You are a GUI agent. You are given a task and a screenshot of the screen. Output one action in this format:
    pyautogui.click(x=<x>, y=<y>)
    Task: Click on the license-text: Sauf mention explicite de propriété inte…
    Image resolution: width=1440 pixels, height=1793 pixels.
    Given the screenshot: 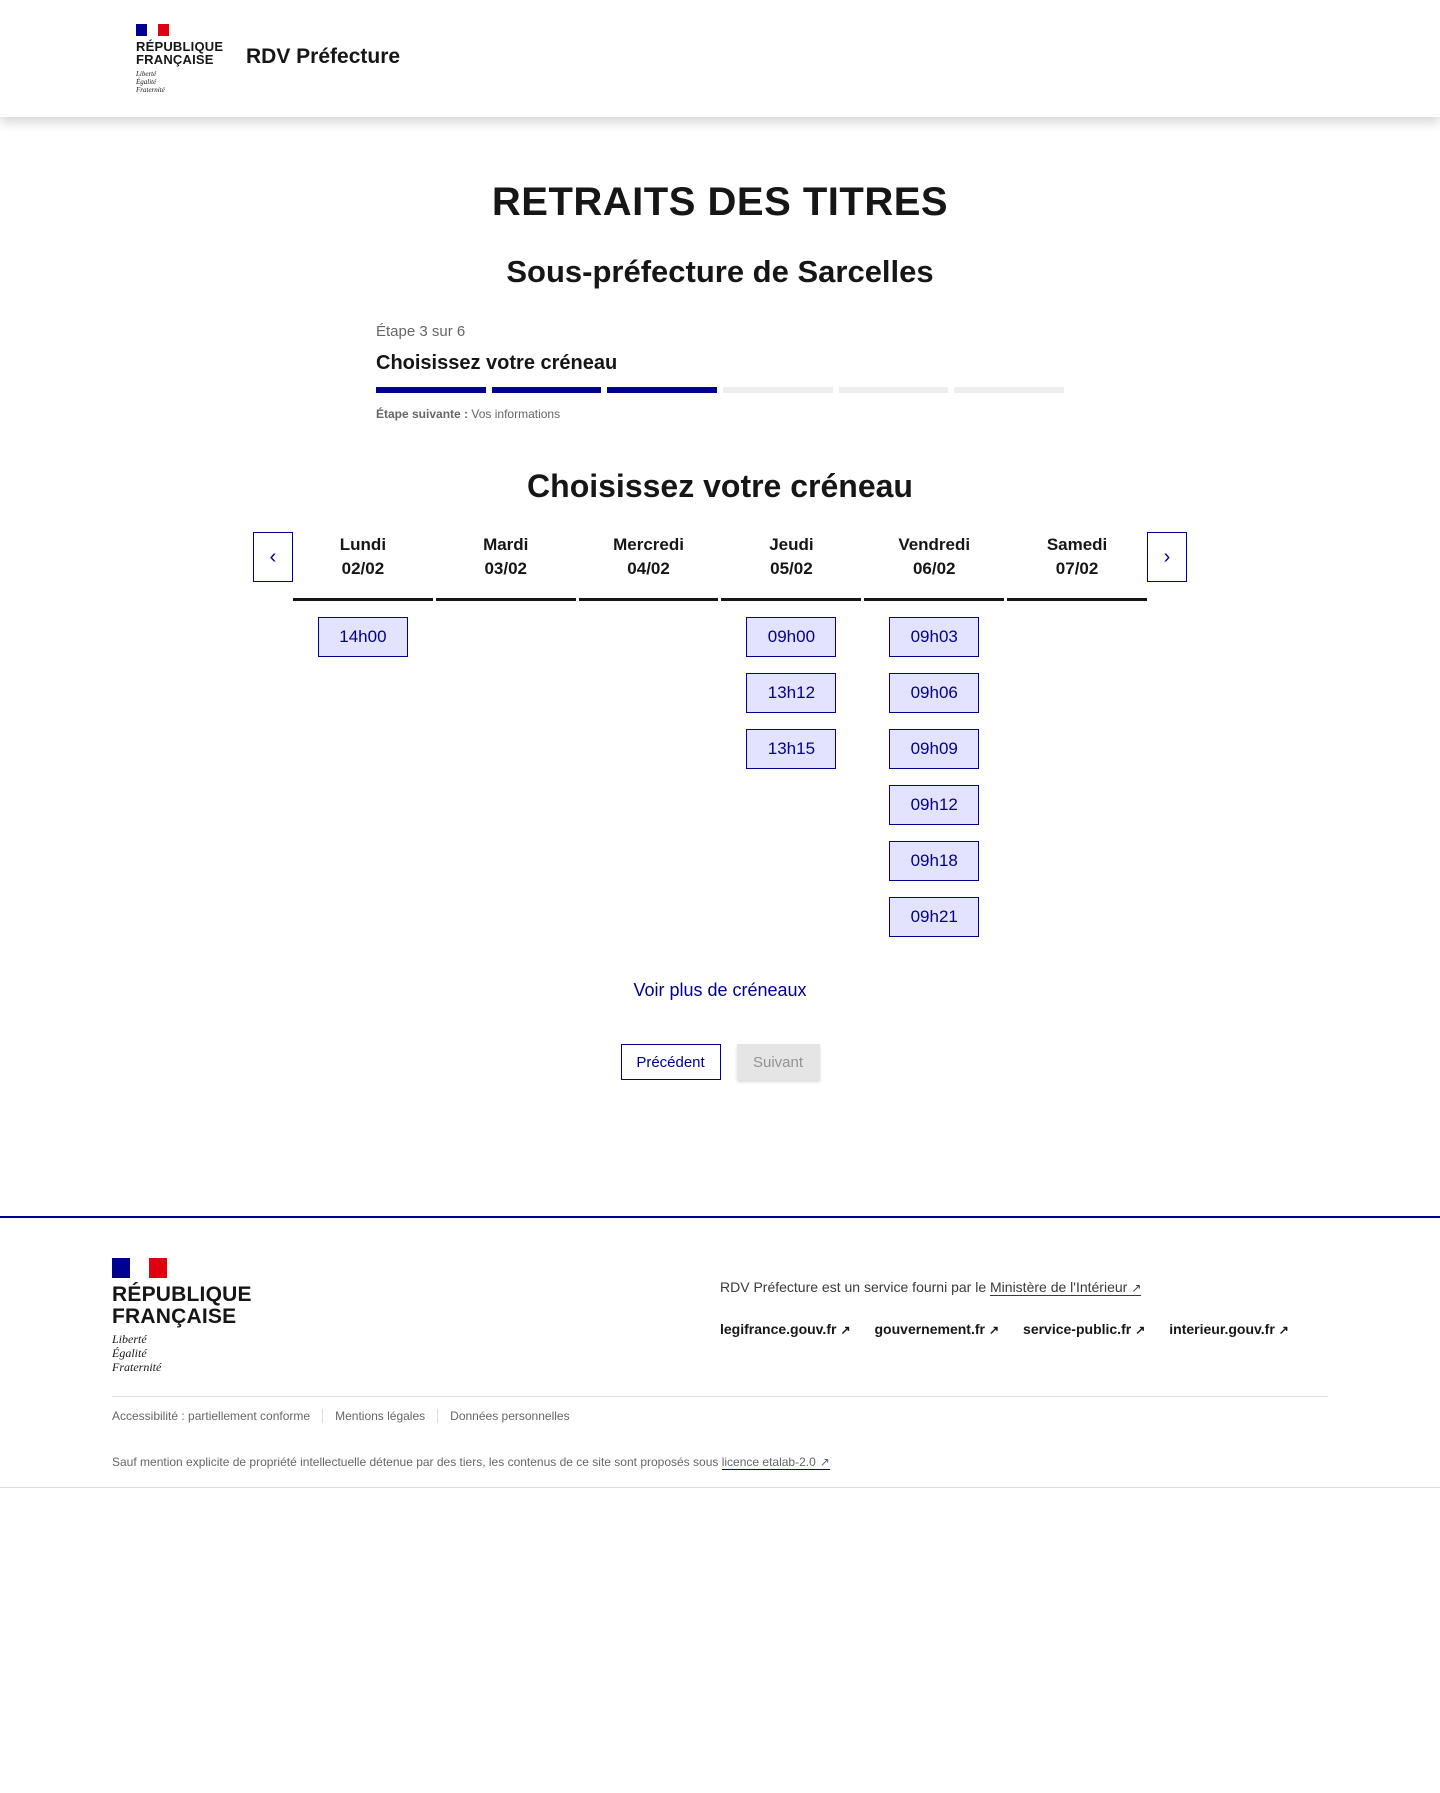 What is the action you would take?
    pyautogui.click(x=415, y=1462)
    